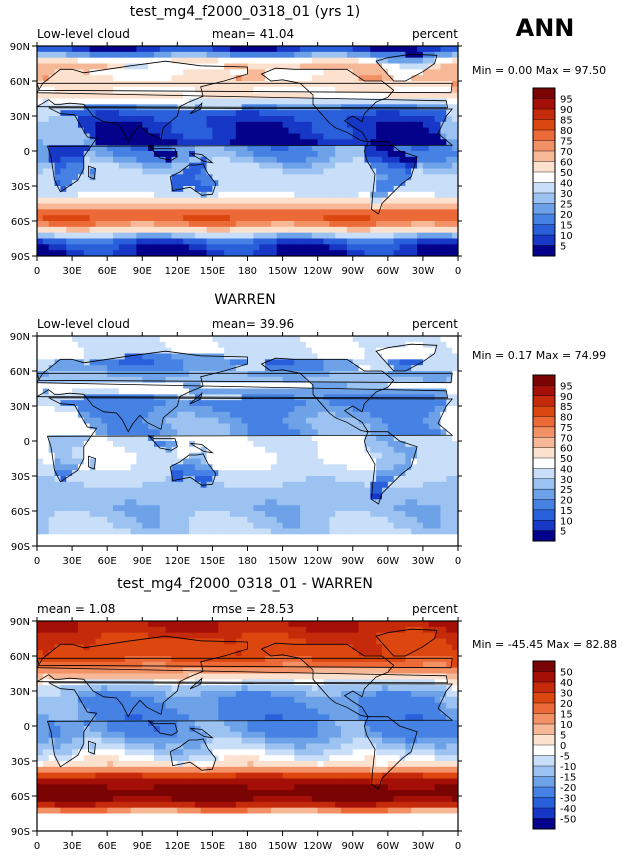 This screenshot has height=862, width=644. I want to click on colorbar-label: -10, so click(568, 767).